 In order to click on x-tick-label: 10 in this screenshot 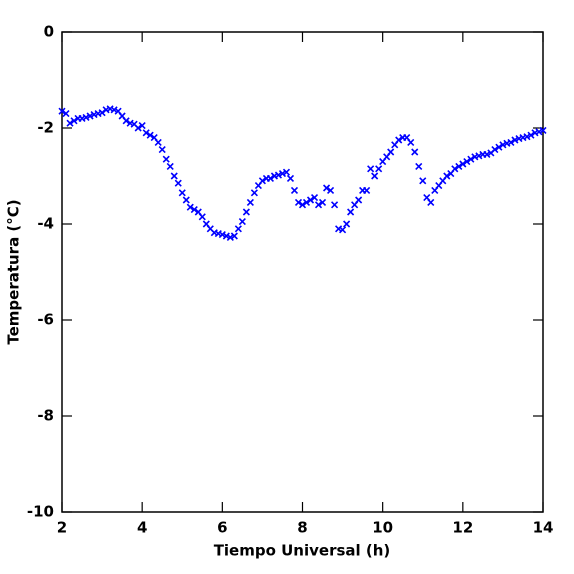, I will do `click(382, 528)`.